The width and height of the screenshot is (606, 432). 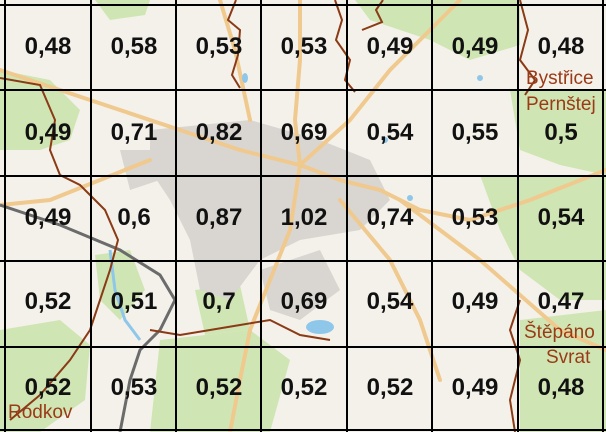 I want to click on grid-cell-value: 0,74, so click(x=390, y=217).